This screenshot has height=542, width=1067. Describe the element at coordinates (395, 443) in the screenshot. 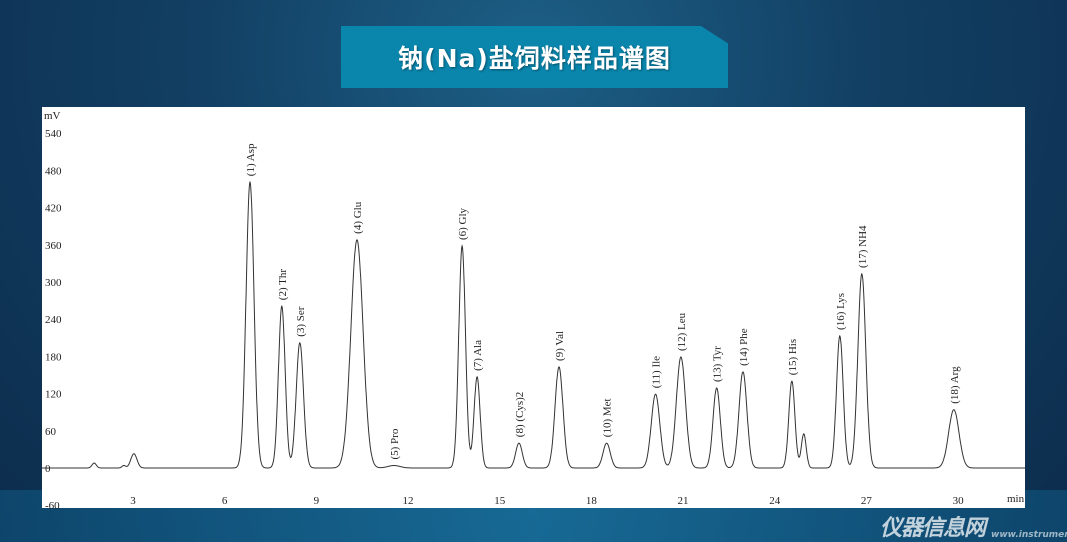

I see `peak-label: (5) Pro` at that location.